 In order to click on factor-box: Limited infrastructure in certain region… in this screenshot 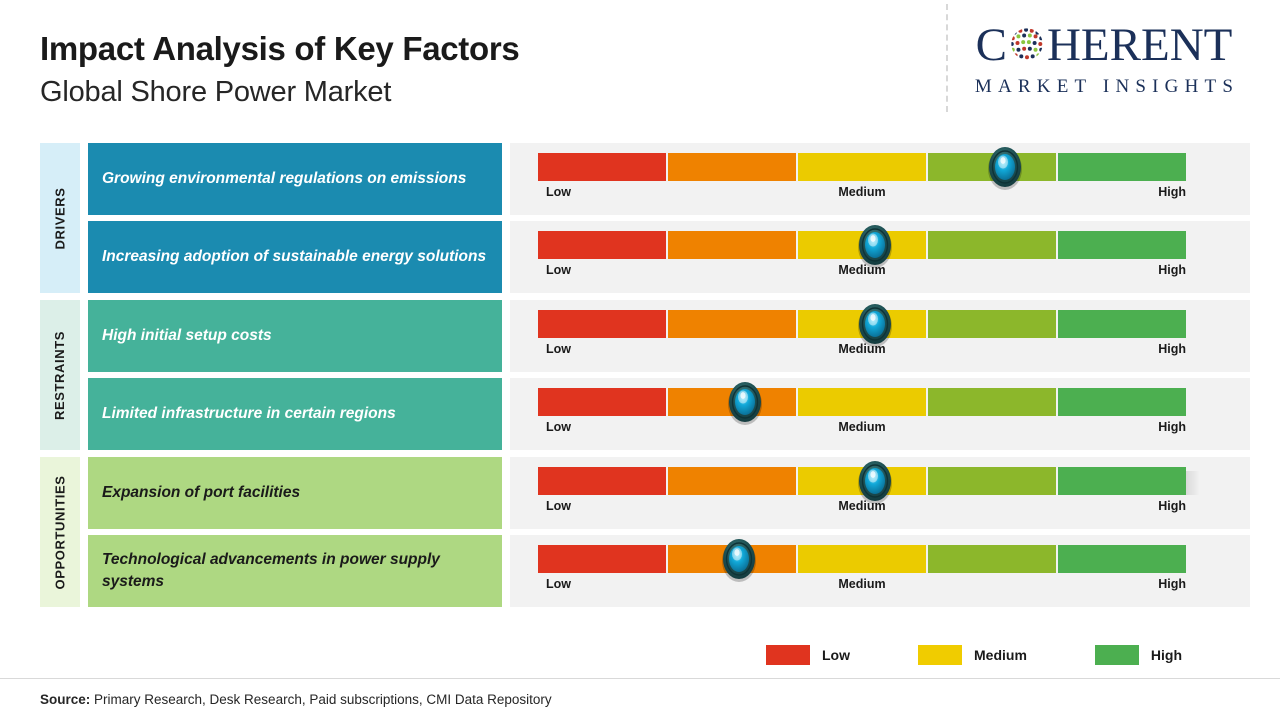, I will do `click(295, 414)`.